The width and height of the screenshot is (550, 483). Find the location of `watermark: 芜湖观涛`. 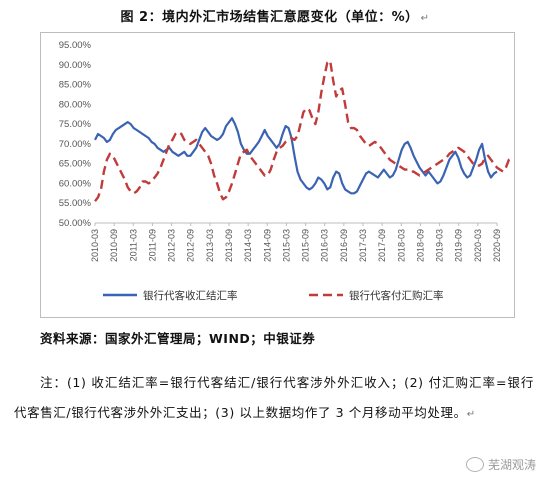

watermark: 芜湖观涛 is located at coordinates (500, 464).